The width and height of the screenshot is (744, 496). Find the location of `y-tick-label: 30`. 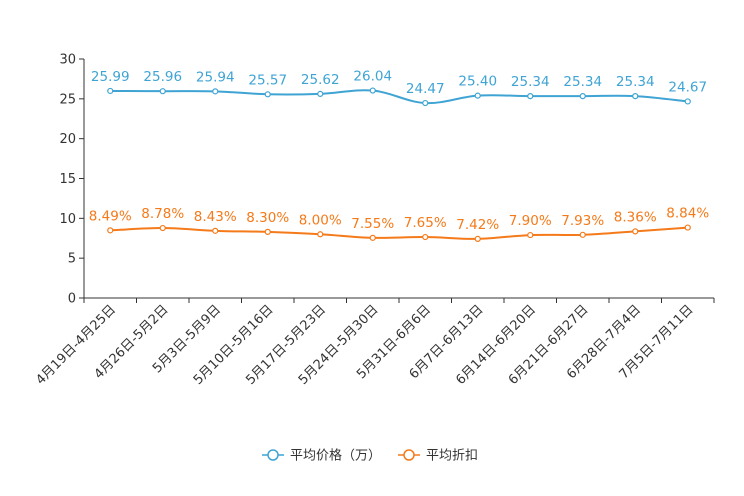

y-tick-label: 30 is located at coordinates (67, 60).